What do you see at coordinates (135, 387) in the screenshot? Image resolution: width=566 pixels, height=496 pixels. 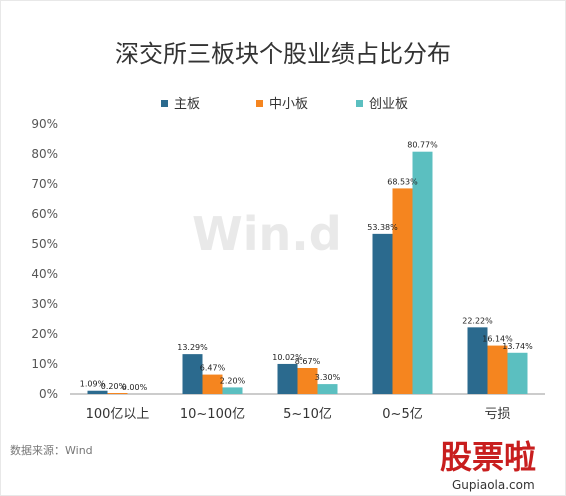 I see `data-label: 0.00%` at bounding box center [135, 387].